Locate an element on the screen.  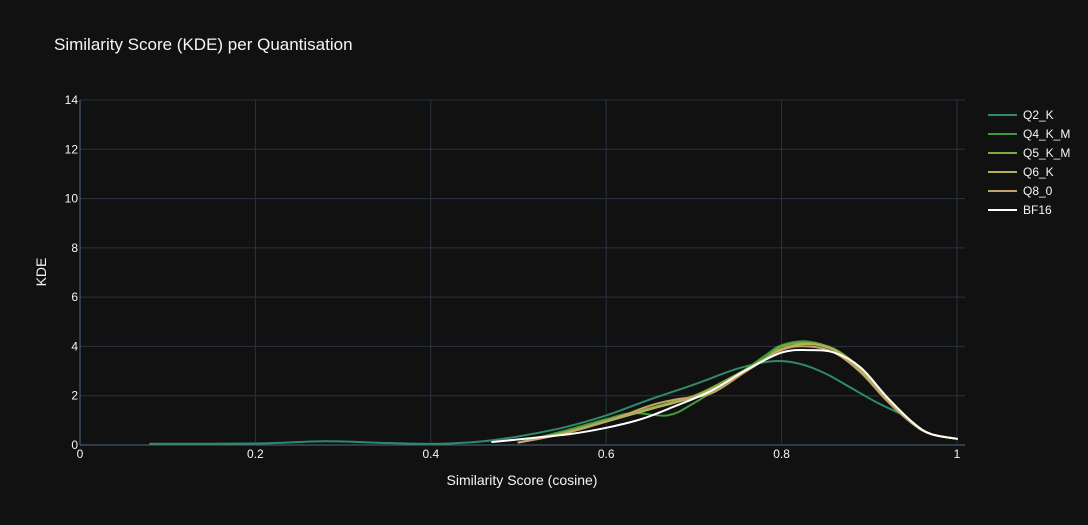
legend-item-q5-k-m: Q5_K_M is located at coordinates (1029, 153).